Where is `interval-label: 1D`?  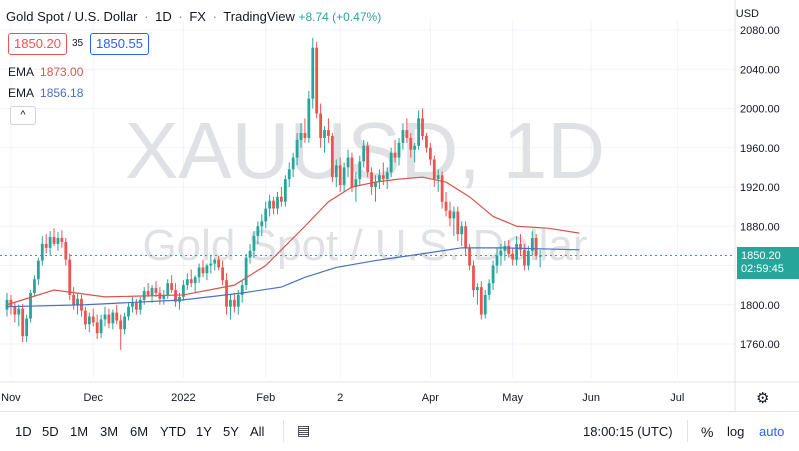 interval-label: 1D is located at coordinates (163, 16).